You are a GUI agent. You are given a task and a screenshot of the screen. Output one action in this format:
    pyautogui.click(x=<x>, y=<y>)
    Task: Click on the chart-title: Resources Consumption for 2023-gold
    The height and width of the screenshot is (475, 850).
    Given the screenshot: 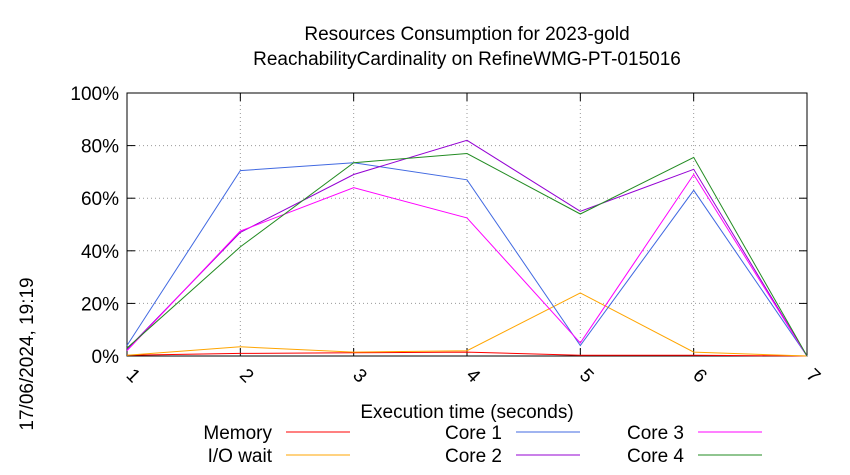 What is the action you would take?
    pyautogui.click(x=466, y=34)
    